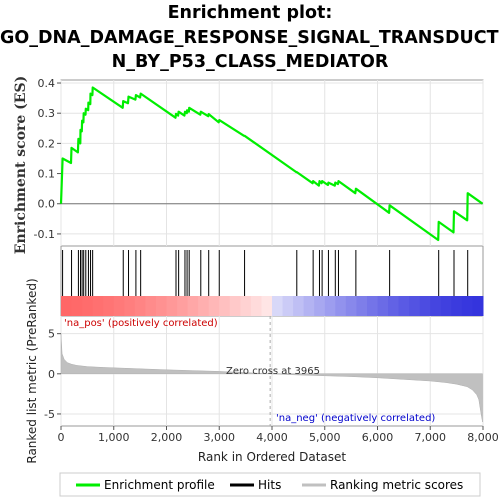  What do you see at coordinates (47, 83) in the screenshot?
I see `es-y-tick-label: 0.4` at bounding box center [47, 83].